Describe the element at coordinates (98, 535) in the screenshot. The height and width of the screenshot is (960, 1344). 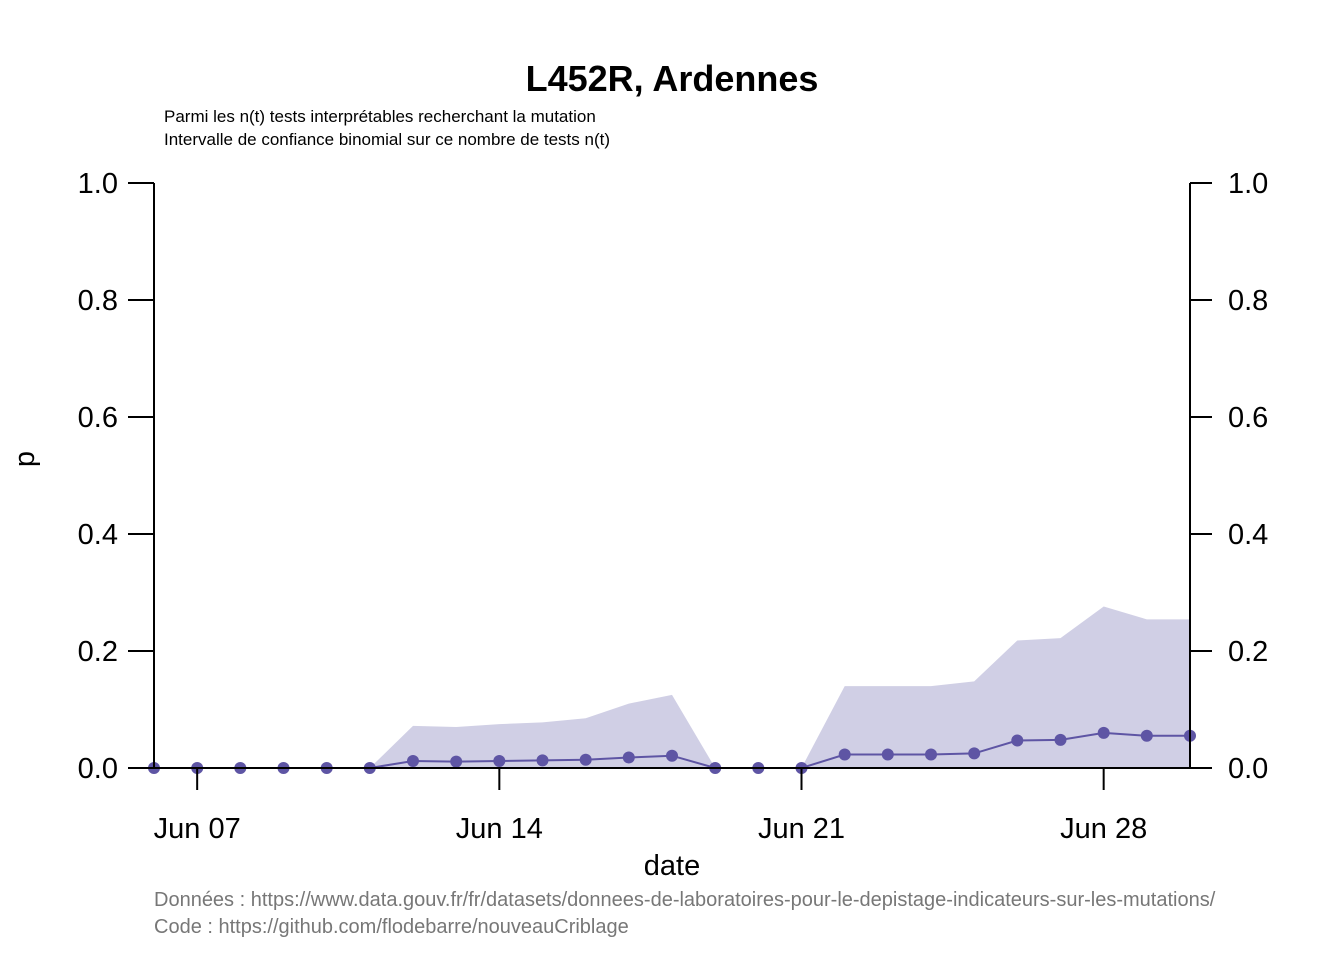
I see `y-tick-label-left: 0.4` at that location.